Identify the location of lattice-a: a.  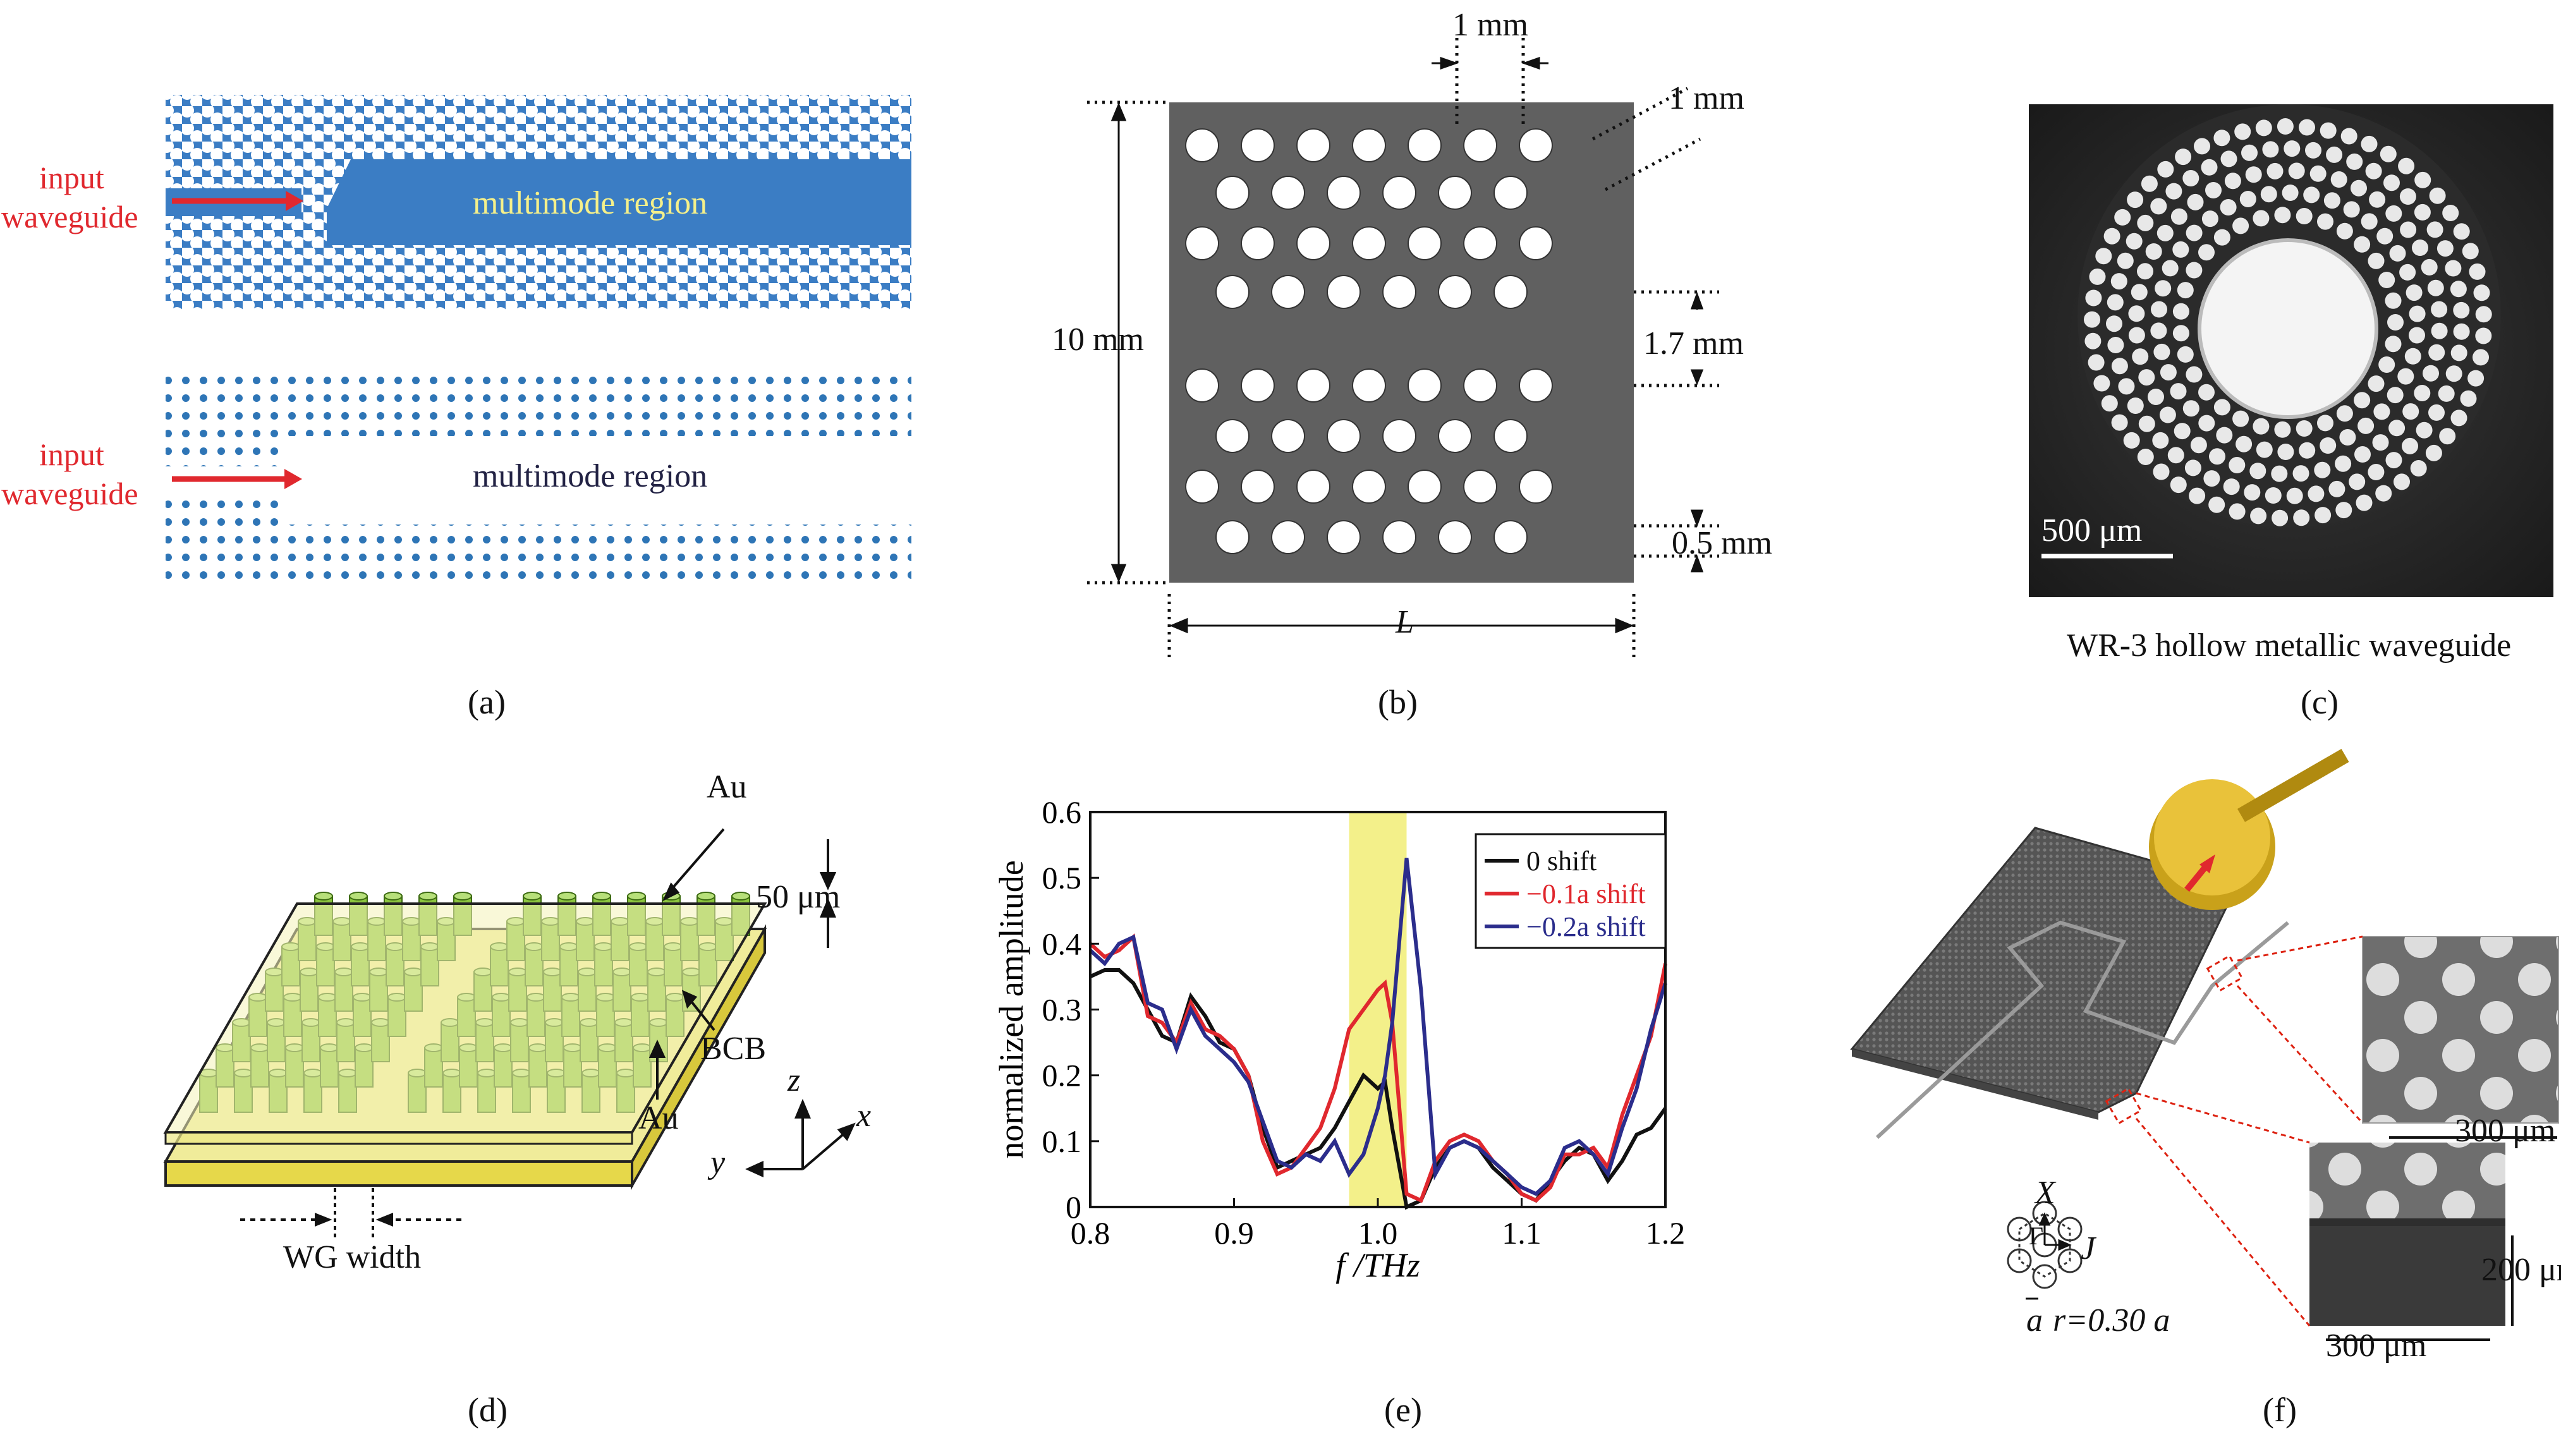
(2034, 1320).